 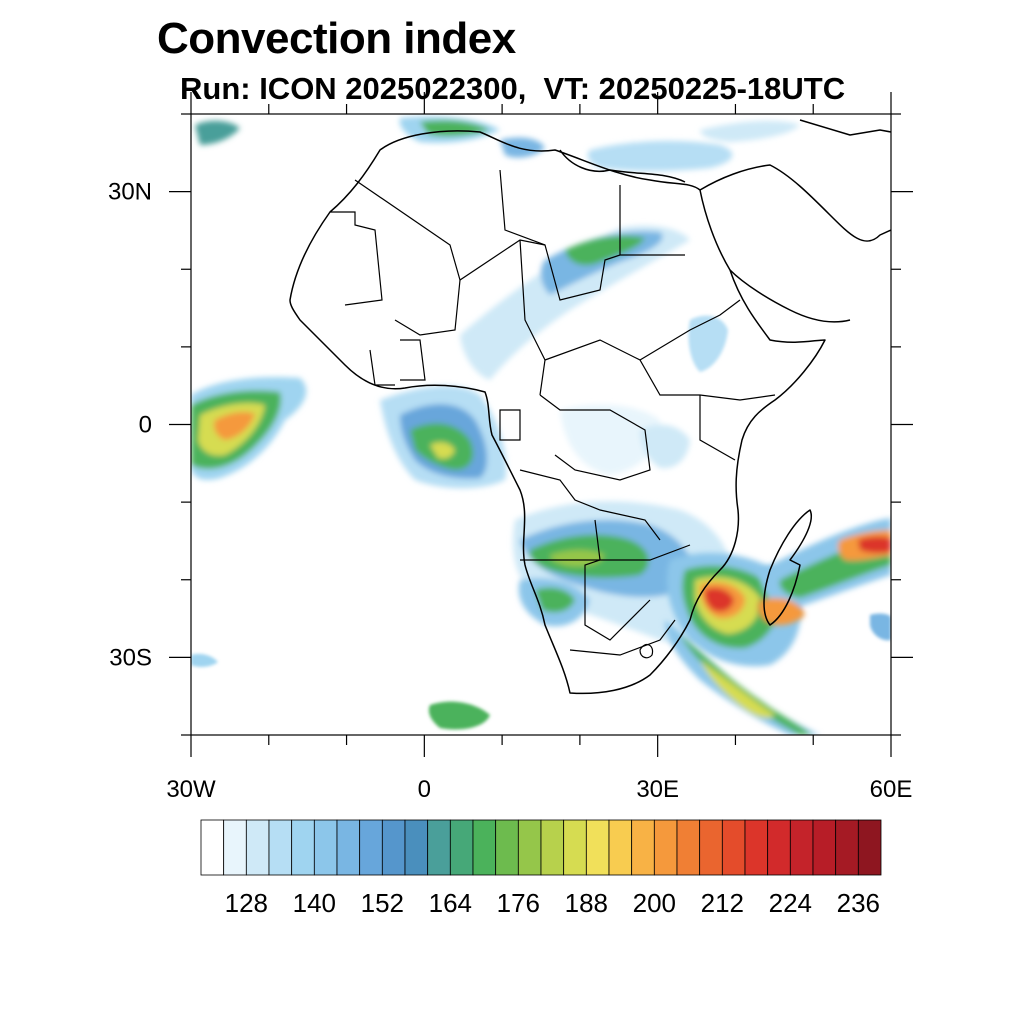 What do you see at coordinates (722, 903) in the screenshot?
I see `colorbar-label: 212` at bounding box center [722, 903].